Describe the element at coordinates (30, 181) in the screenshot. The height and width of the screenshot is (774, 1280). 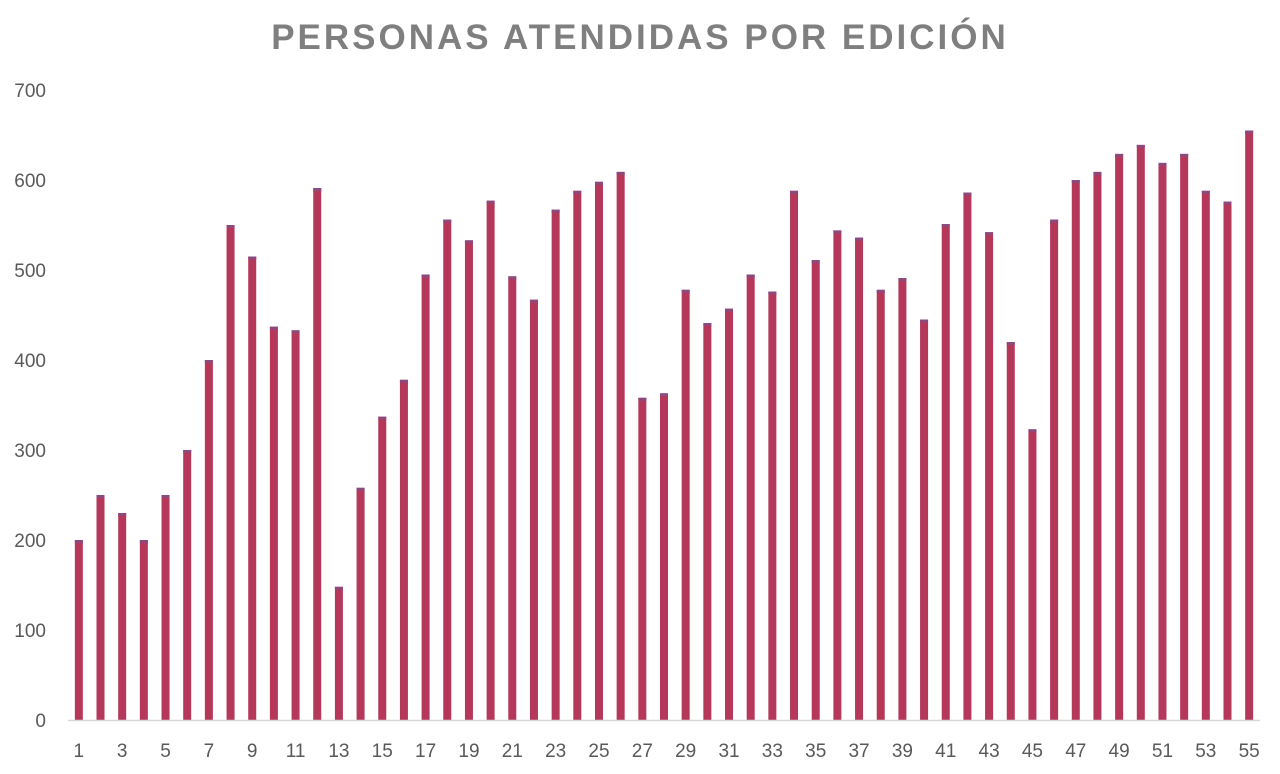
I see `y-tick-label: 600` at that location.